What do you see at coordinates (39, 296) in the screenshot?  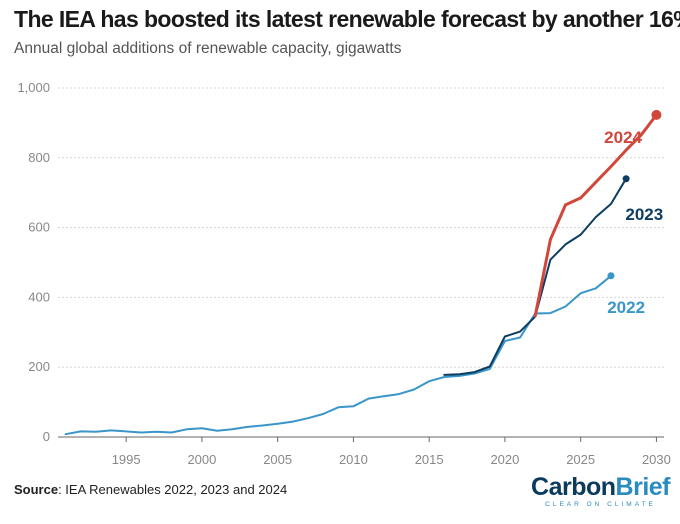 I see `y-tick-label: 400` at bounding box center [39, 296].